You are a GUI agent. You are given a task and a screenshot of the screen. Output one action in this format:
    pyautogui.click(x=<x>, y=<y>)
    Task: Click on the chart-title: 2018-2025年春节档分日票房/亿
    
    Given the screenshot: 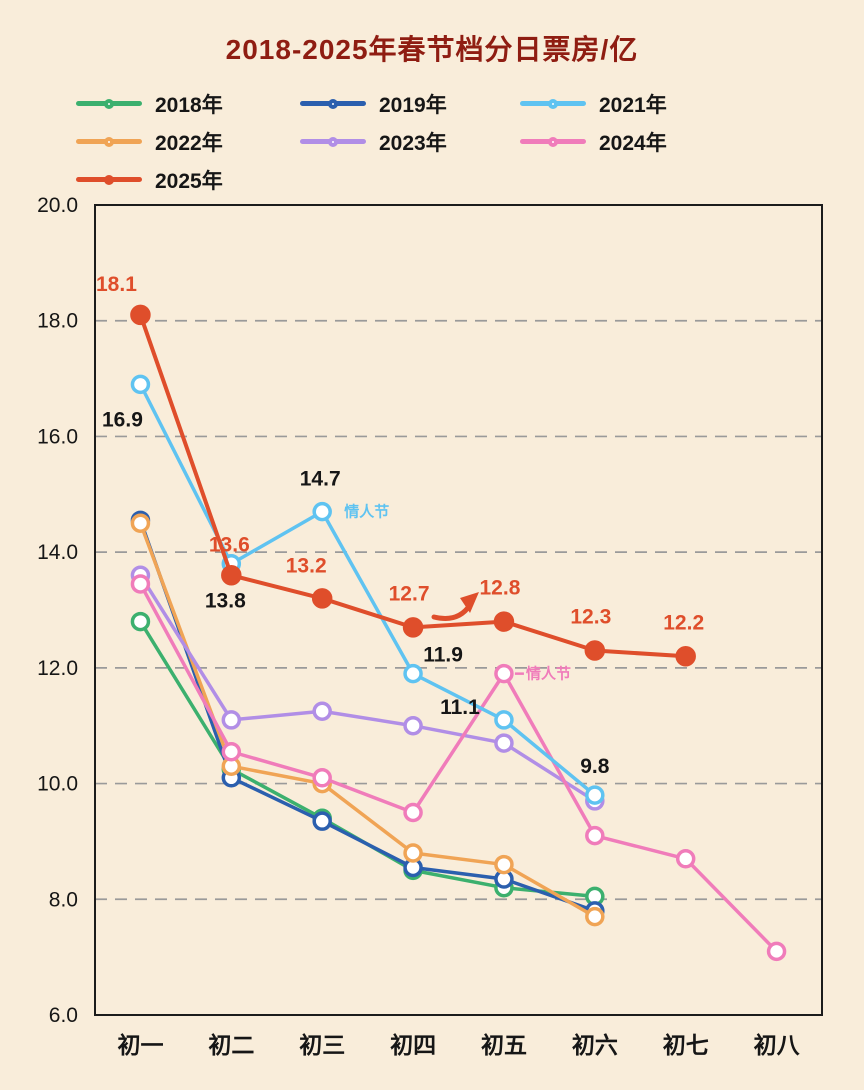 What is the action you would take?
    pyautogui.click(x=432, y=49)
    